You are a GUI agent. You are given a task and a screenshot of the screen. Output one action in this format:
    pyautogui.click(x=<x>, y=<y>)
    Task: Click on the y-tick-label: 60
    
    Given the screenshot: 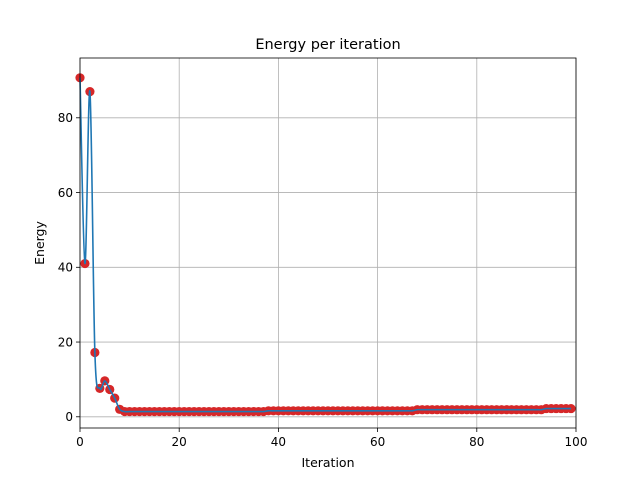 What is the action you would take?
    pyautogui.click(x=65, y=193)
    